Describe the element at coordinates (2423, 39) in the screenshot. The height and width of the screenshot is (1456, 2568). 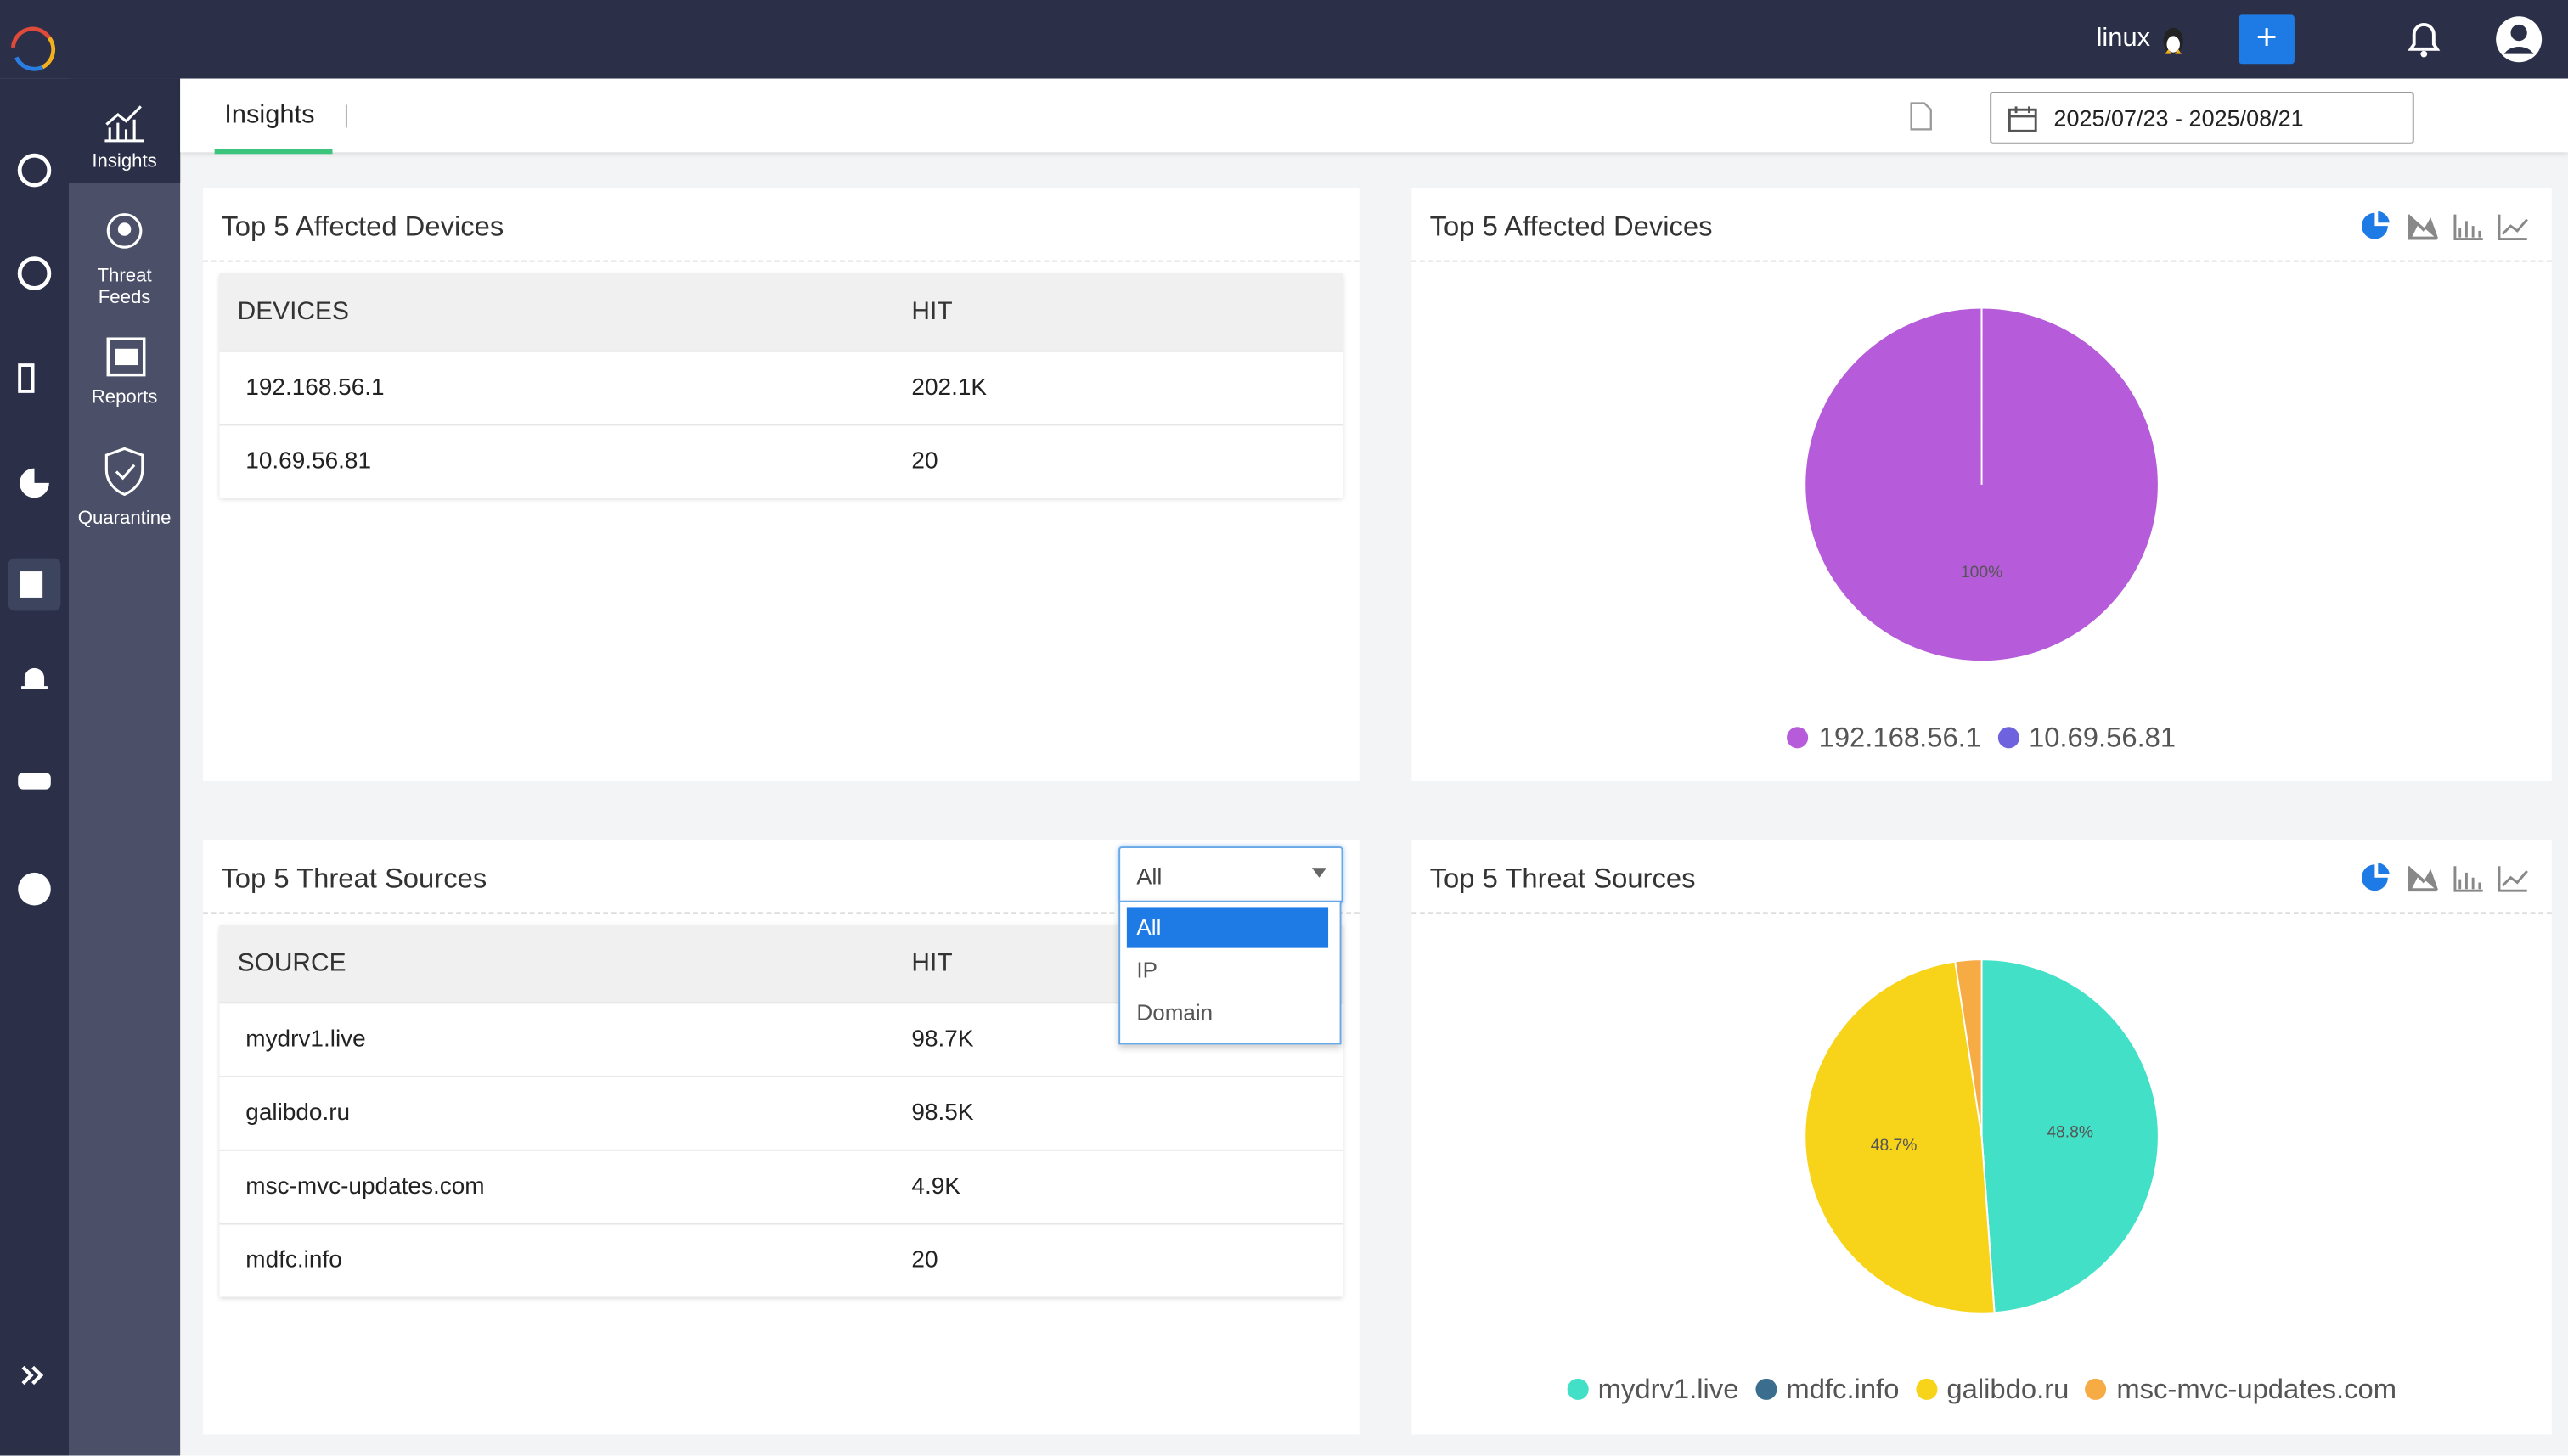
I see `bell-icon` at that location.